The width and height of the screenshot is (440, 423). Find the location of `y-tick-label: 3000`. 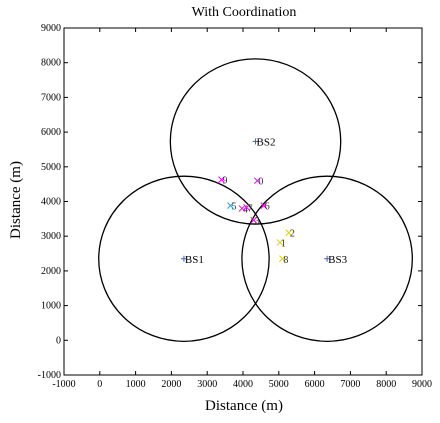

y-tick-label: 3000 is located at coordinates (51, 236).